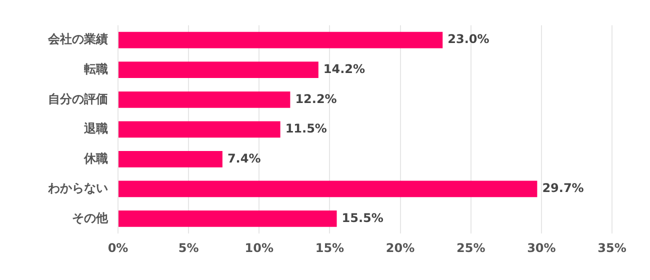  Describe the element at coordinates (188, 247) in the screenshot. I see `x-tick-label: 5%` at that location.